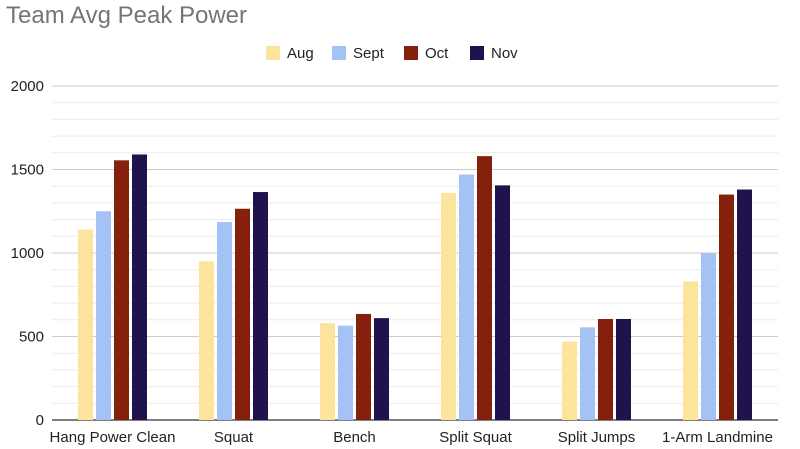 The width and height of the screenshot is (800, 449). Describe the element at coordinates (103, 315) in the screenshot. I see `bar-hang-power-clean-sept` at that location.